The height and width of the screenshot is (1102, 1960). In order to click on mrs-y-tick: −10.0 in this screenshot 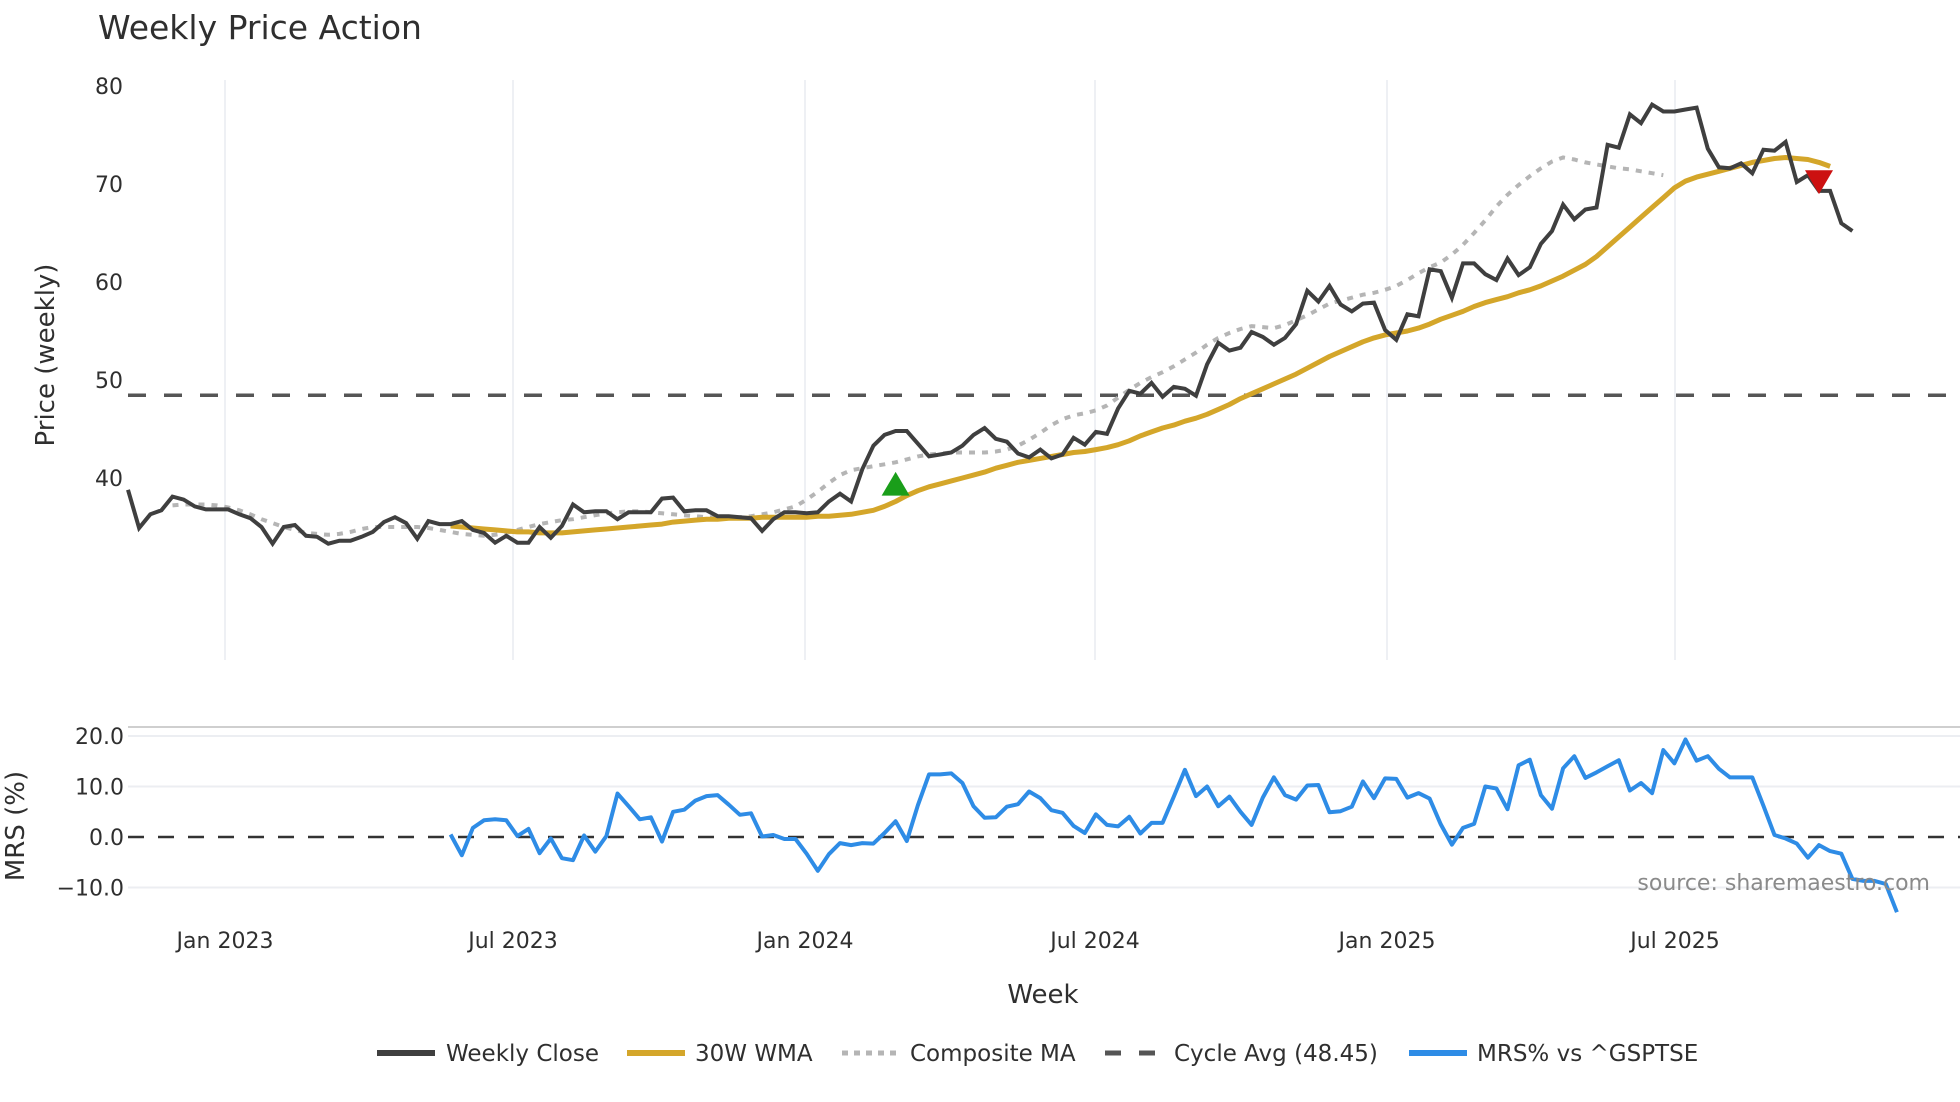, I will do `click(90, 889)`.